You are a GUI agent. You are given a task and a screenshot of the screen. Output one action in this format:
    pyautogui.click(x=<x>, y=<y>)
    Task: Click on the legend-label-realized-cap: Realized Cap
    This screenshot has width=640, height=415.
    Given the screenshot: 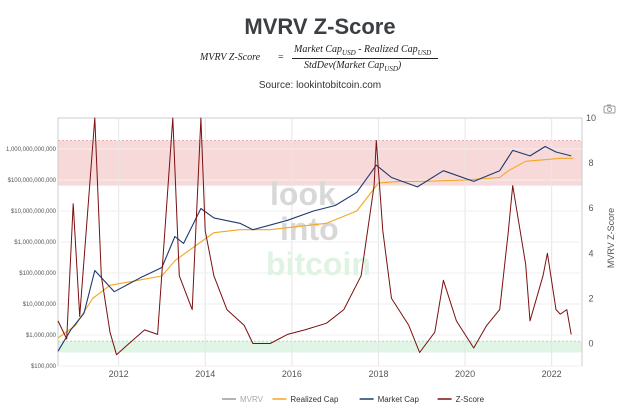 What is the action you would take?
    pyautogui.click(x=314, y=399)
    